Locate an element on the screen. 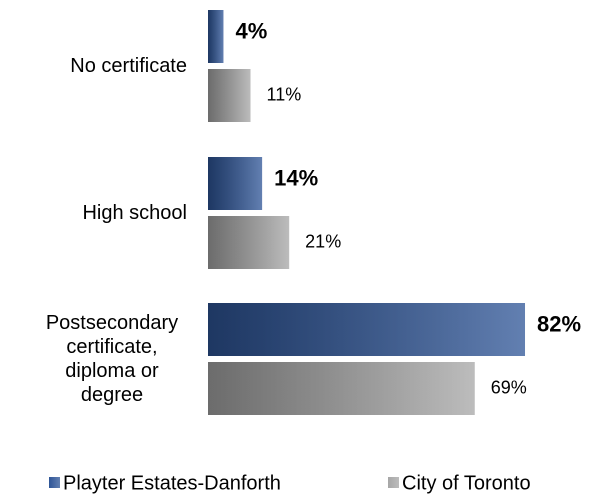 This screenshot has height=497, width=601. value-label: 4% is located at coordinates (251, 30).